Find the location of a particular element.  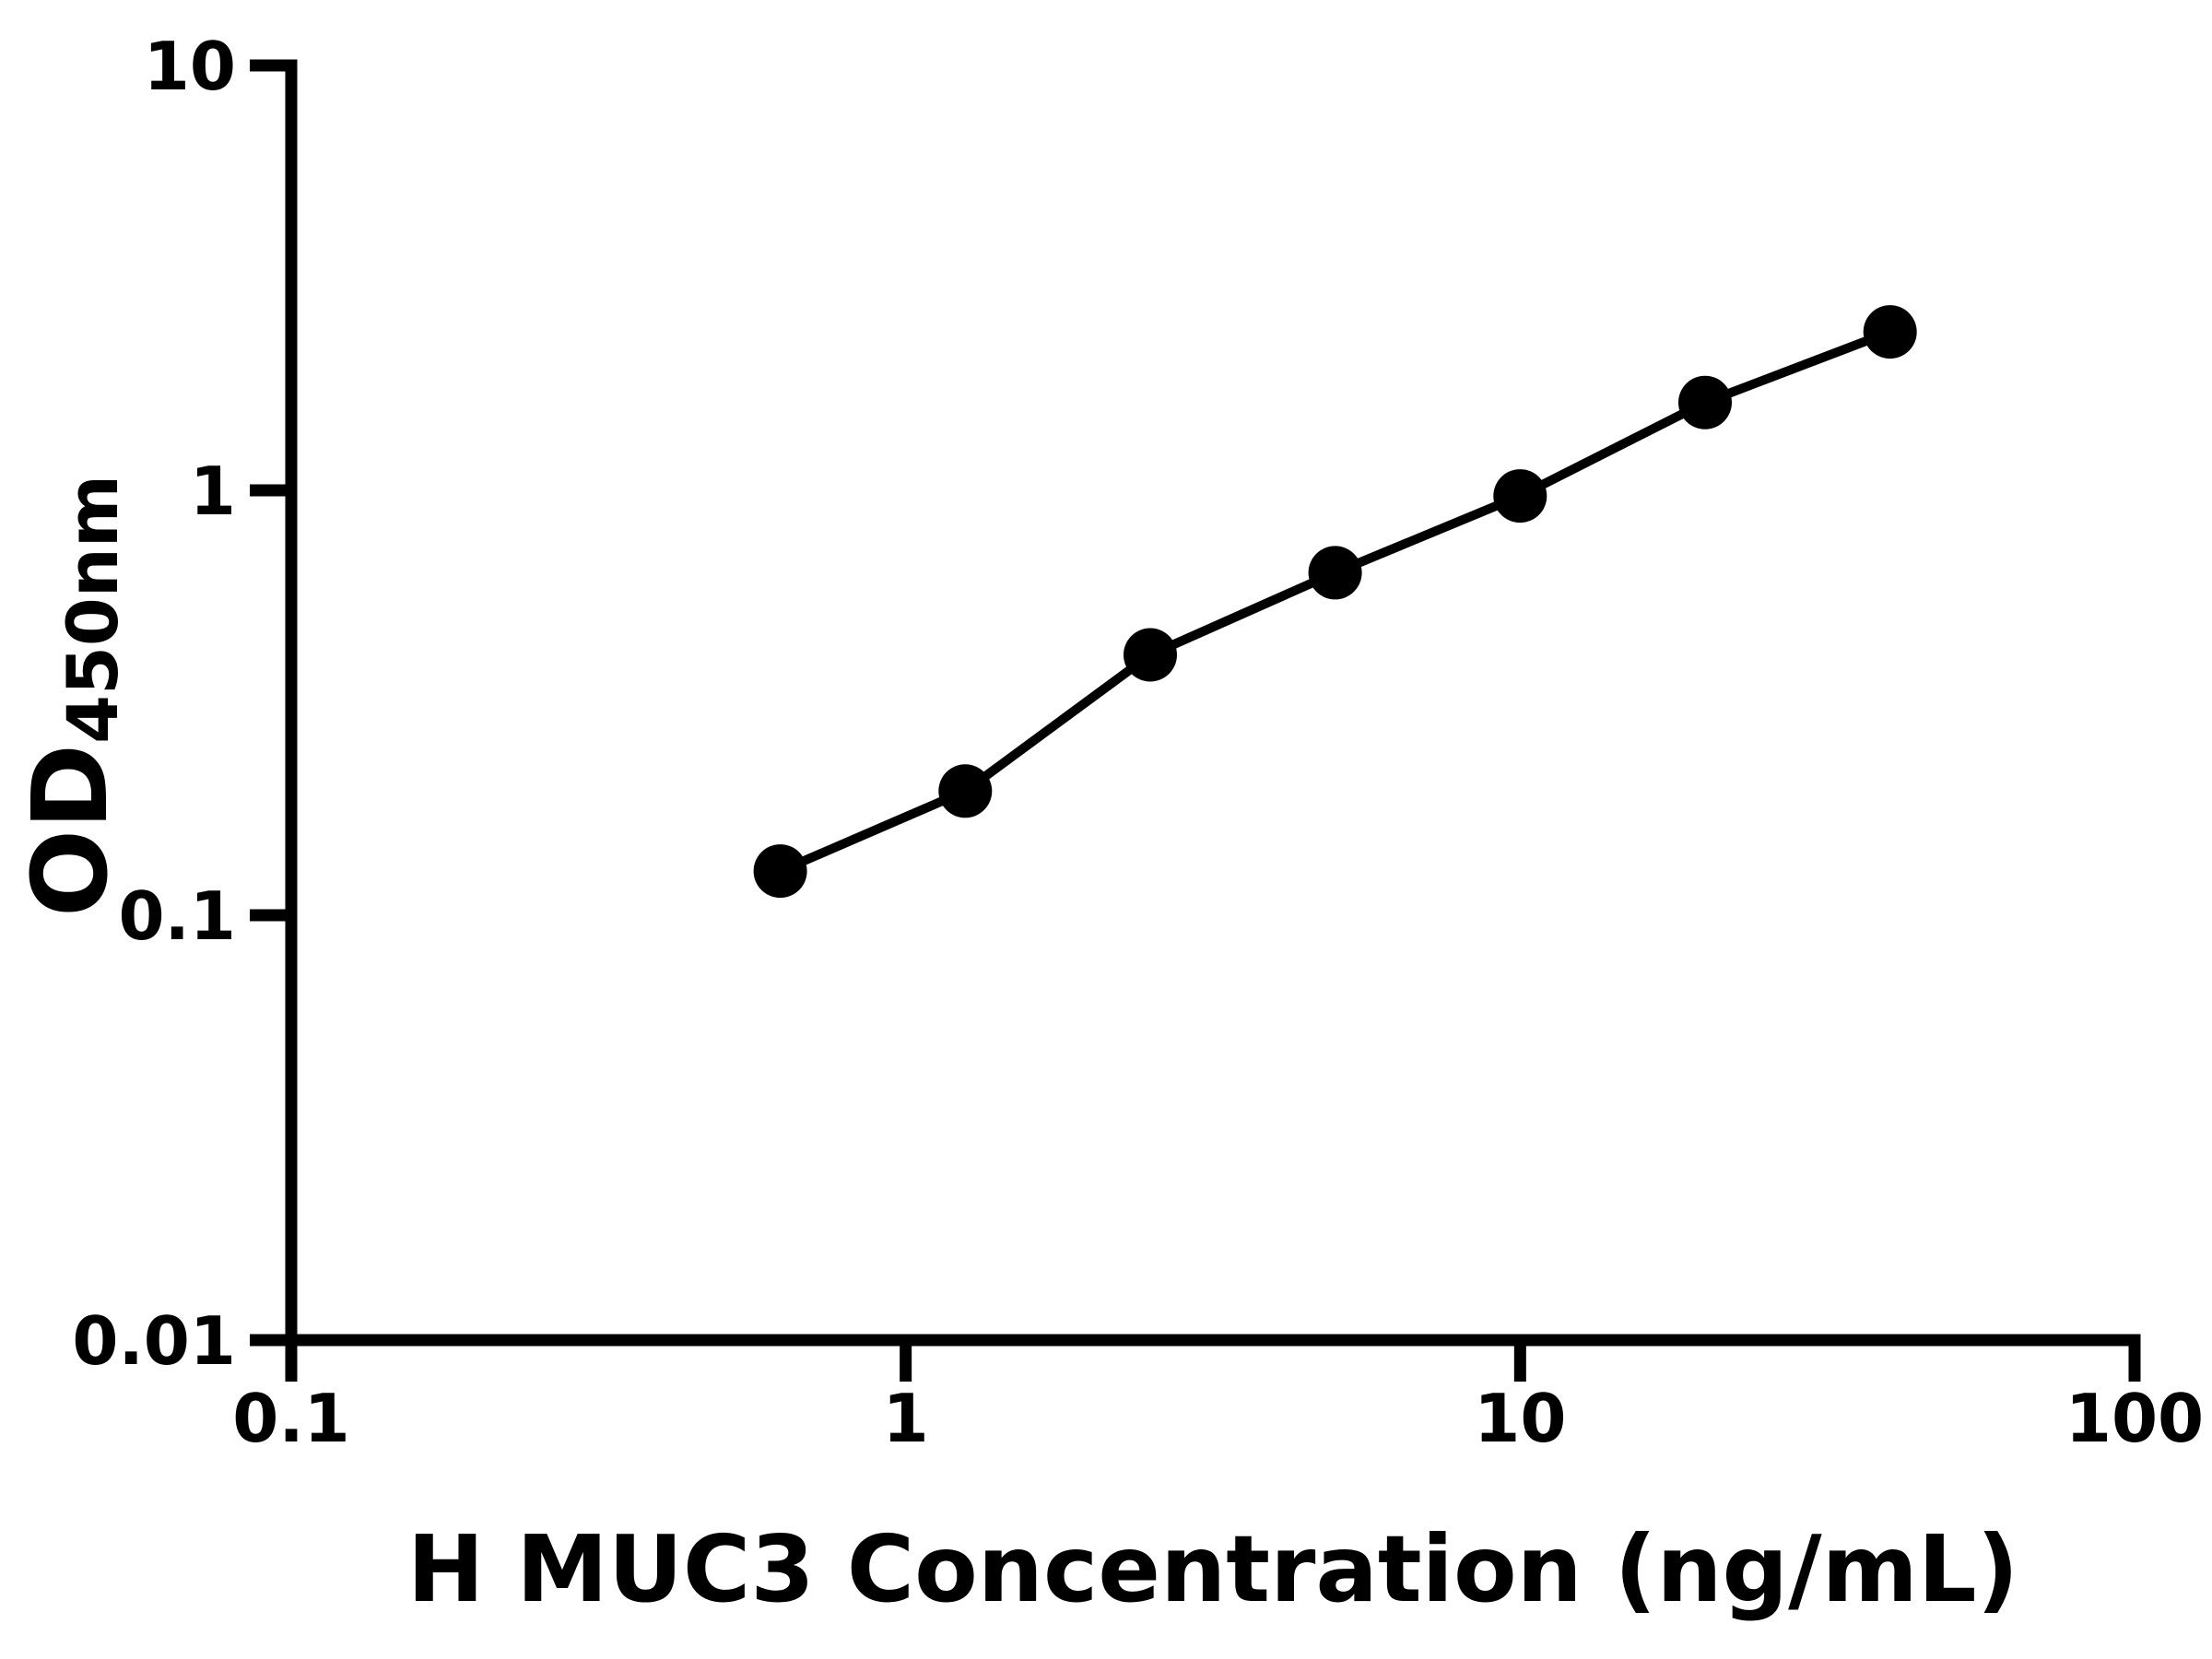

y-tick-label: 0.1 is located at coordinates (177, 916).